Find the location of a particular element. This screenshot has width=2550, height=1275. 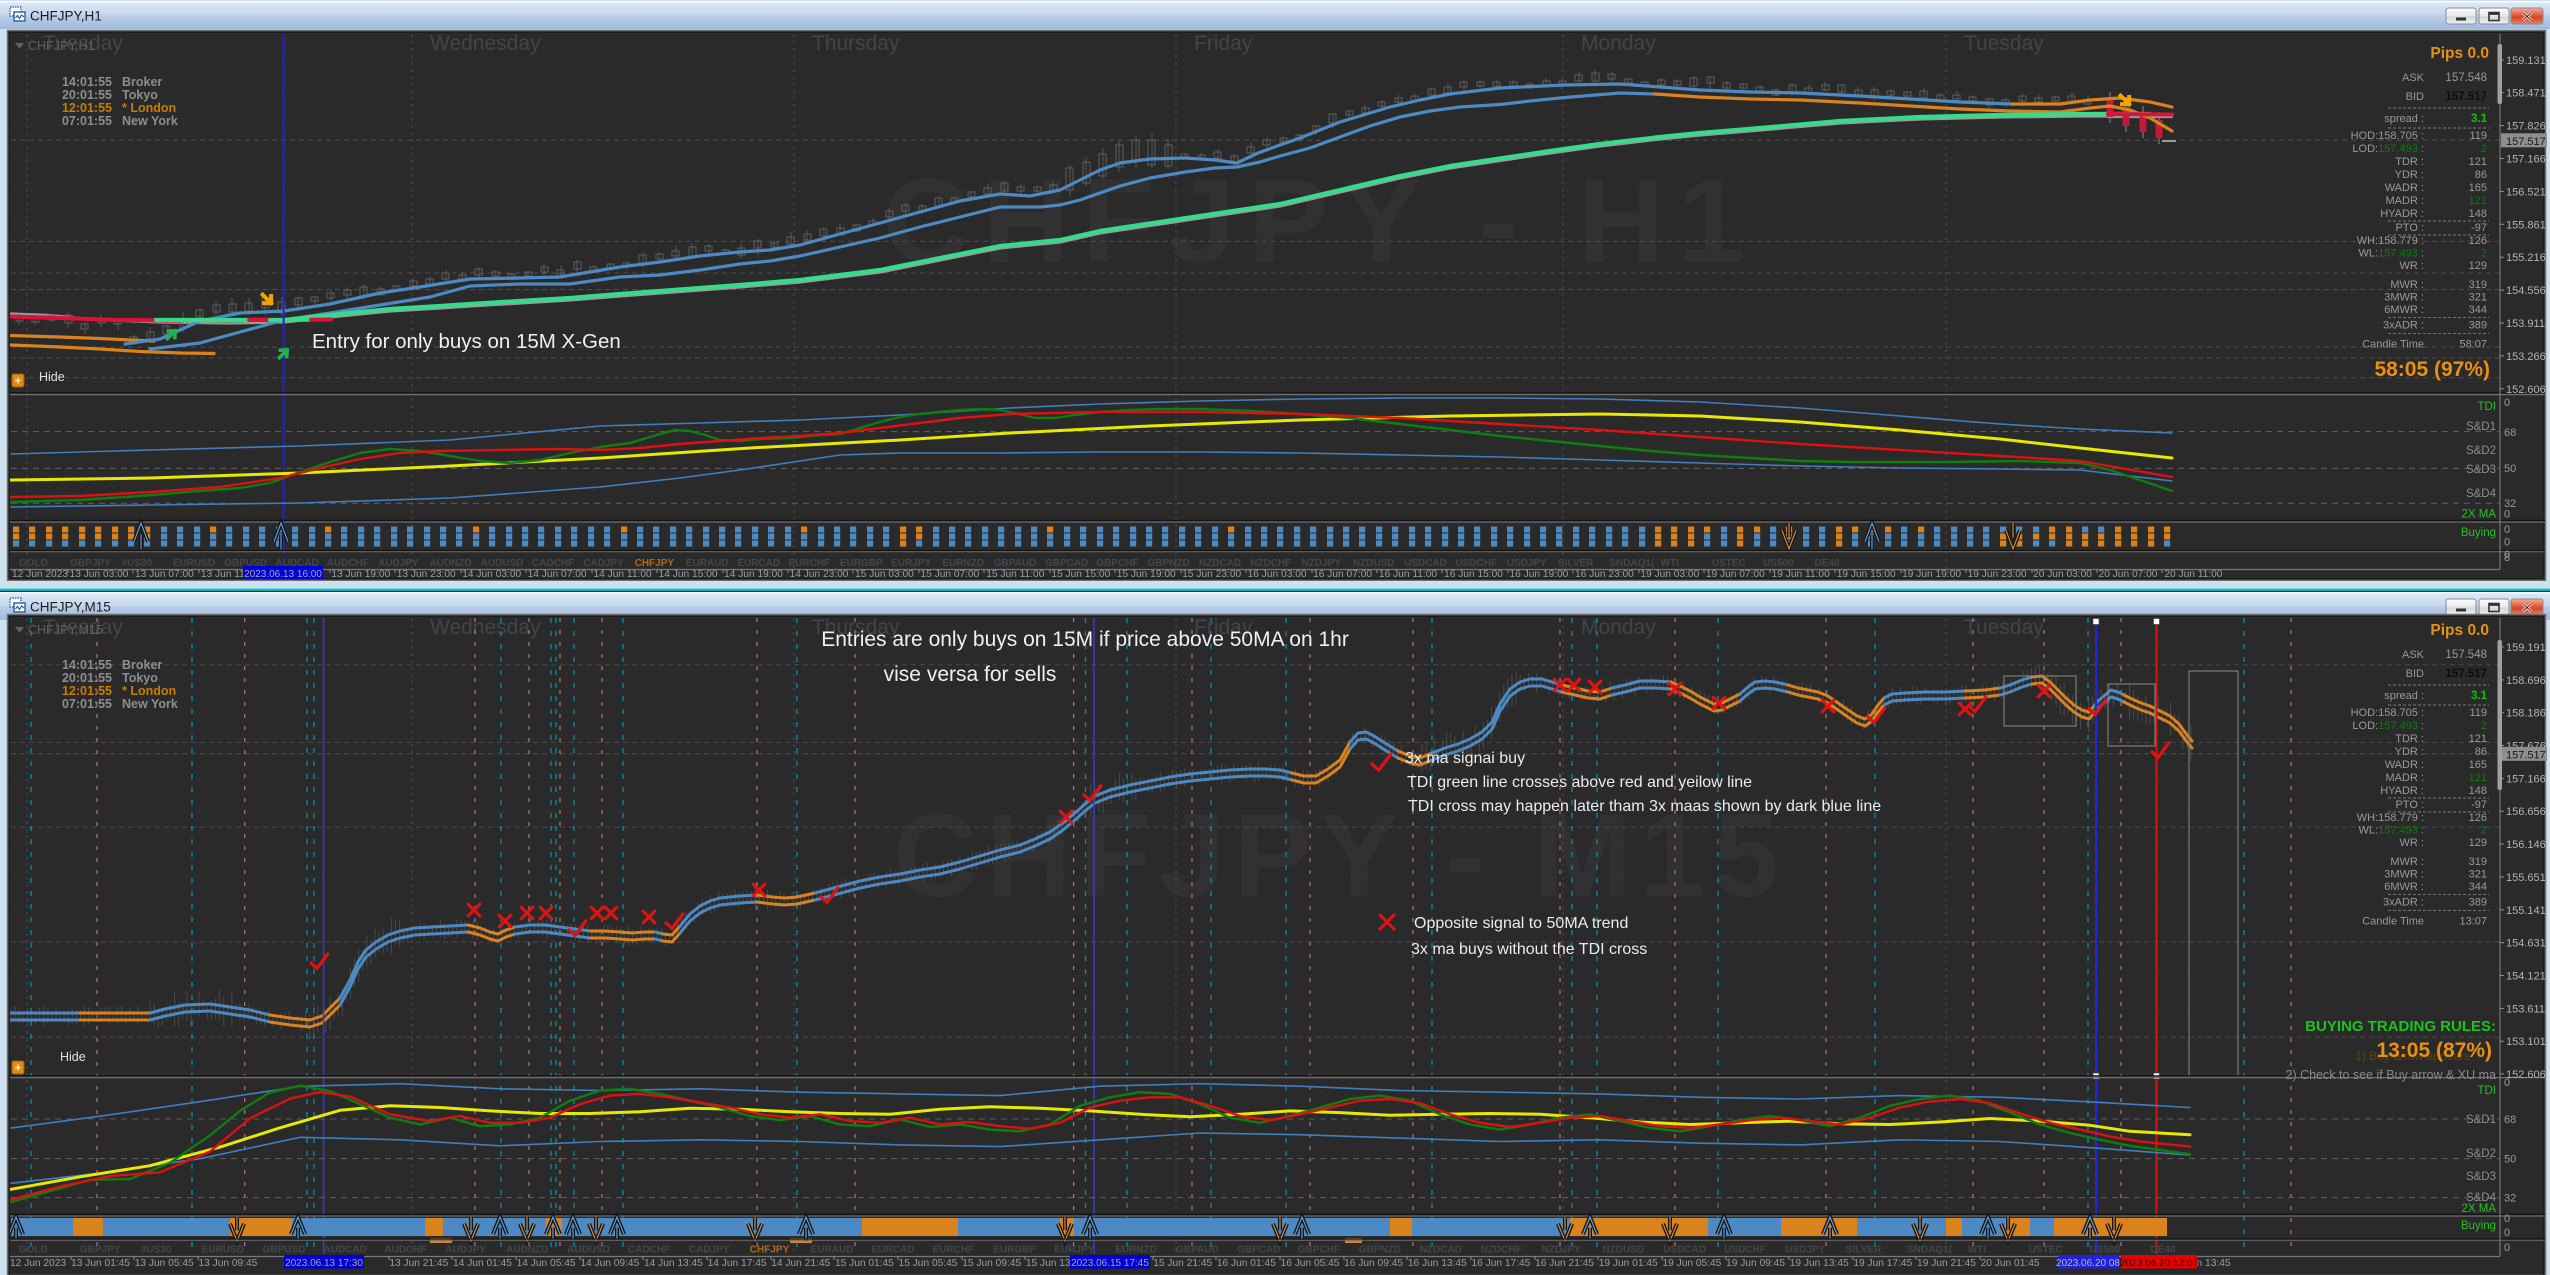

svg-text: 15 Jun 03:00 is located at coordinates (884, 574).